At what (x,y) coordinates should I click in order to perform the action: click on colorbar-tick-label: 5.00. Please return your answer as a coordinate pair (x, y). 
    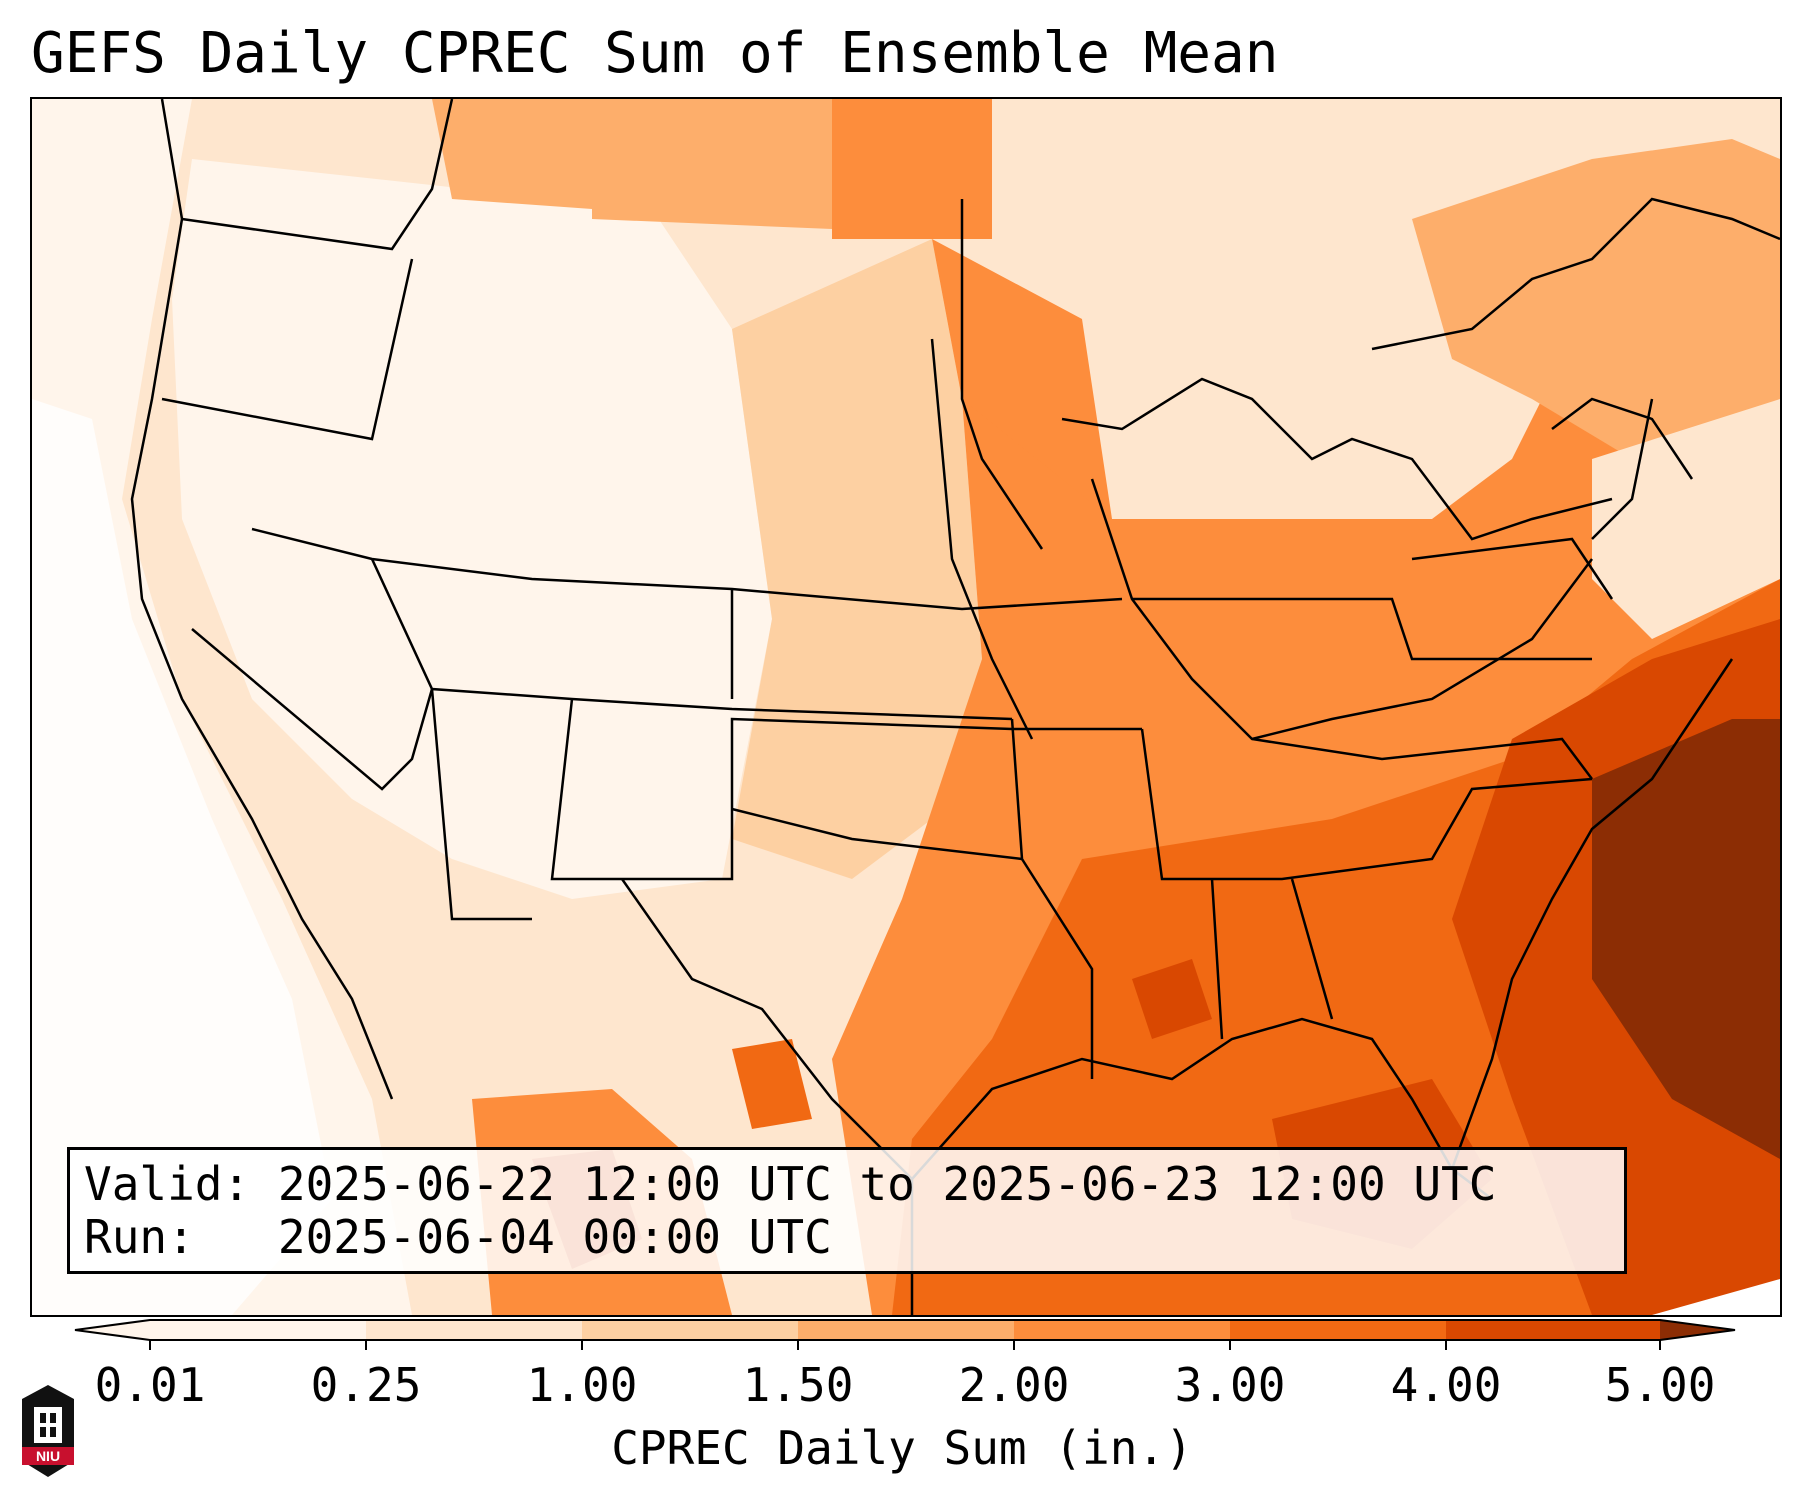
    Looking at the image, I should click on (1660, 1385).